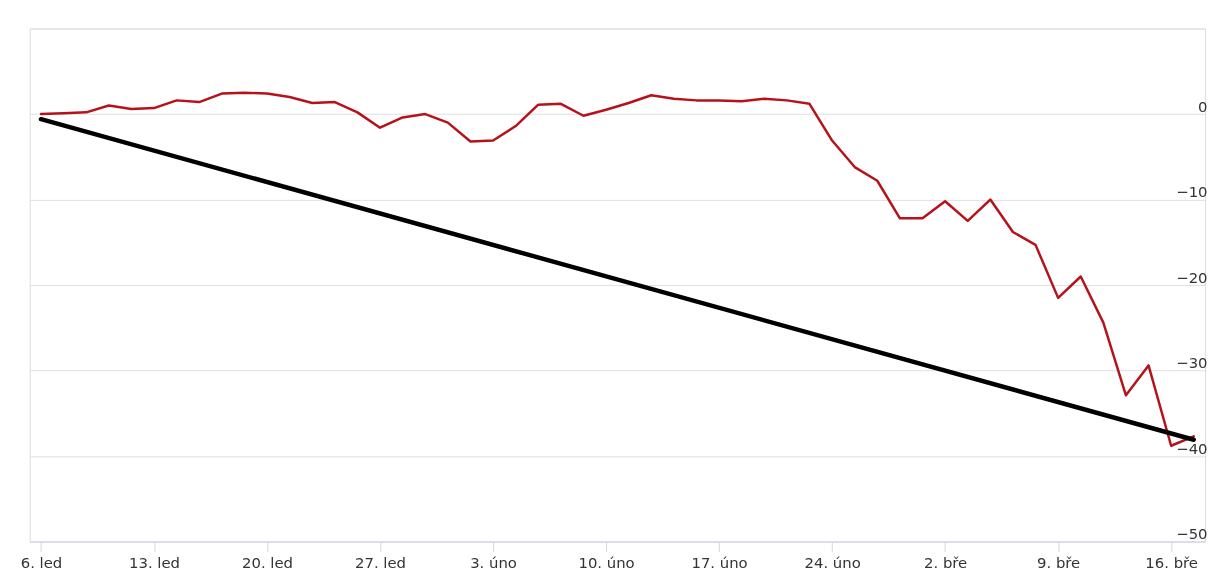  I want to click on x-tick-label: 10. úno, so click(606, 562).